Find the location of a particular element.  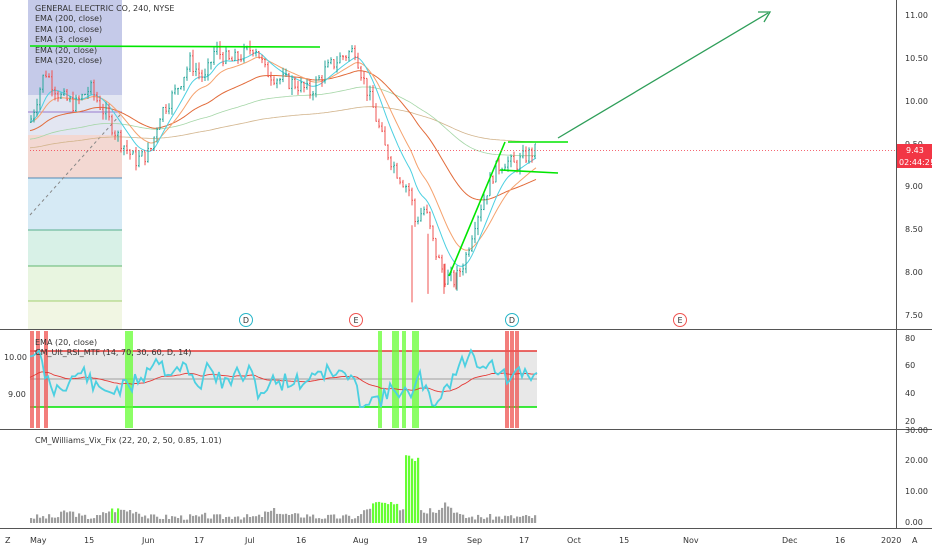

rsi-left-tick: 9.00 is located at coordinates (17, 394).